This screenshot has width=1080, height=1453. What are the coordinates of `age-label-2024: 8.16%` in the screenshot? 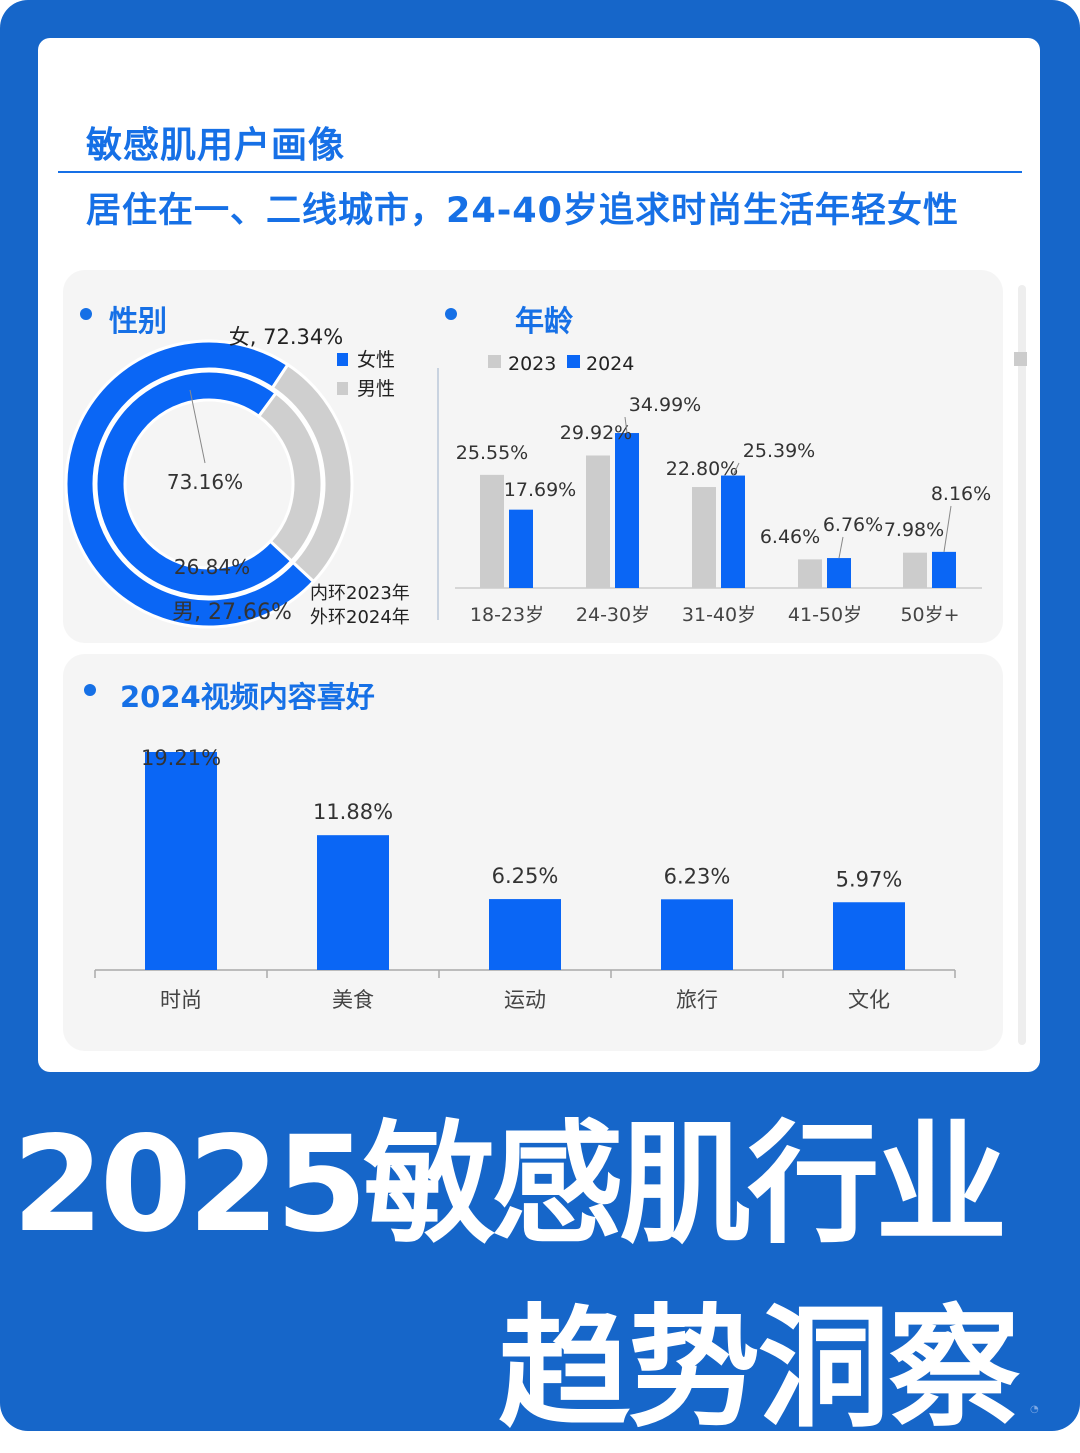 It's located at (961, 494).